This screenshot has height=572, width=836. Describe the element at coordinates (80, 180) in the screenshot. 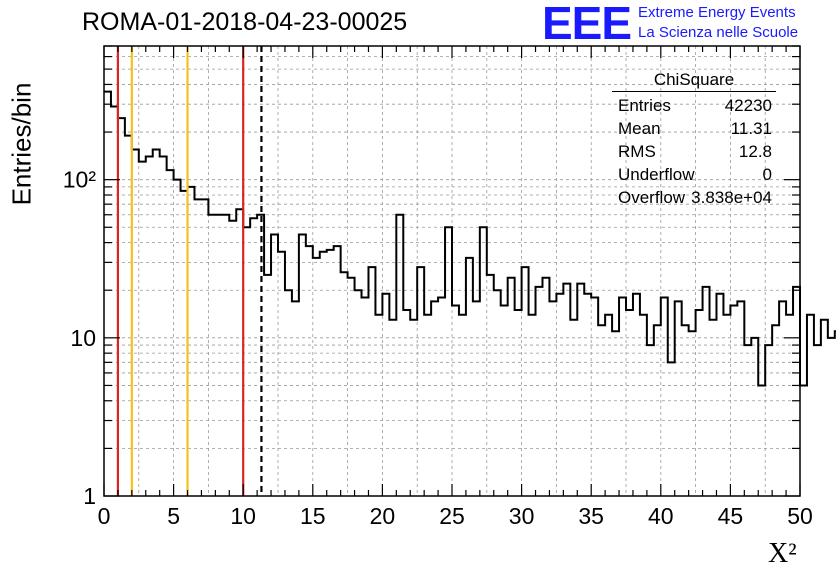

I see `y-tick-label: 10²` at that location.